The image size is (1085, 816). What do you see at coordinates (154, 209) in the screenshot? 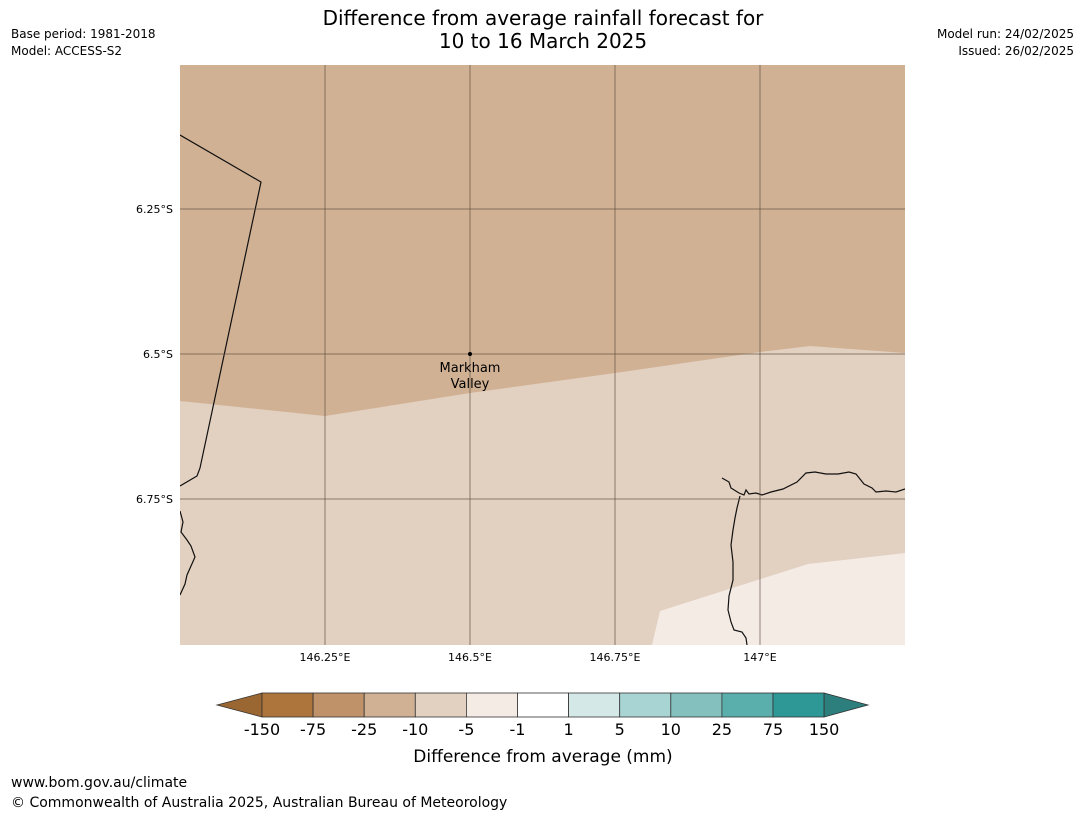
I see `lat-label: 6.25°S` at bounding box center [154, 209].